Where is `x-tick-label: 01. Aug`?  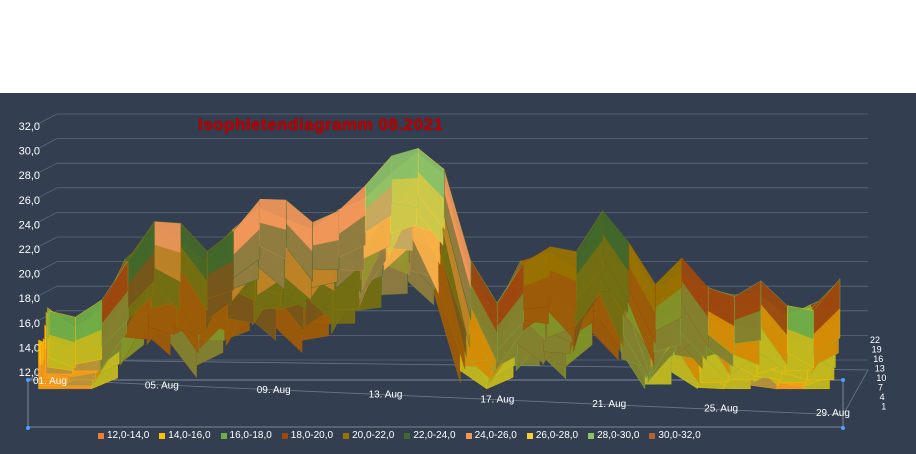 x-tick-label: 01. Aug is located at coordinates (50, 381).